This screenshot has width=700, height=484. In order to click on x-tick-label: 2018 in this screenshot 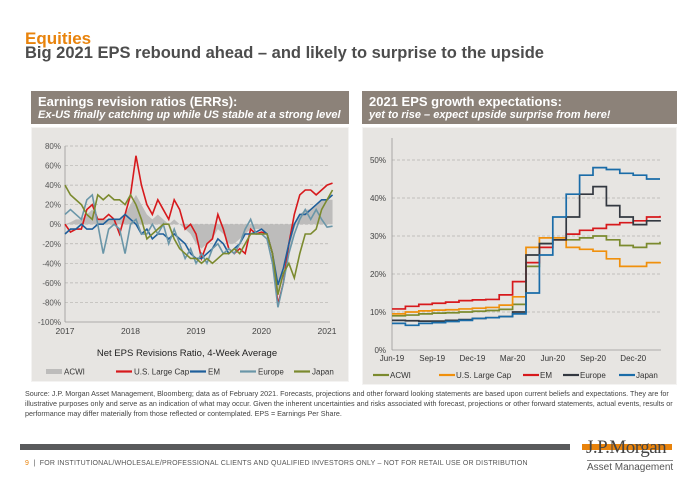, I will do `click(130, 331)`.